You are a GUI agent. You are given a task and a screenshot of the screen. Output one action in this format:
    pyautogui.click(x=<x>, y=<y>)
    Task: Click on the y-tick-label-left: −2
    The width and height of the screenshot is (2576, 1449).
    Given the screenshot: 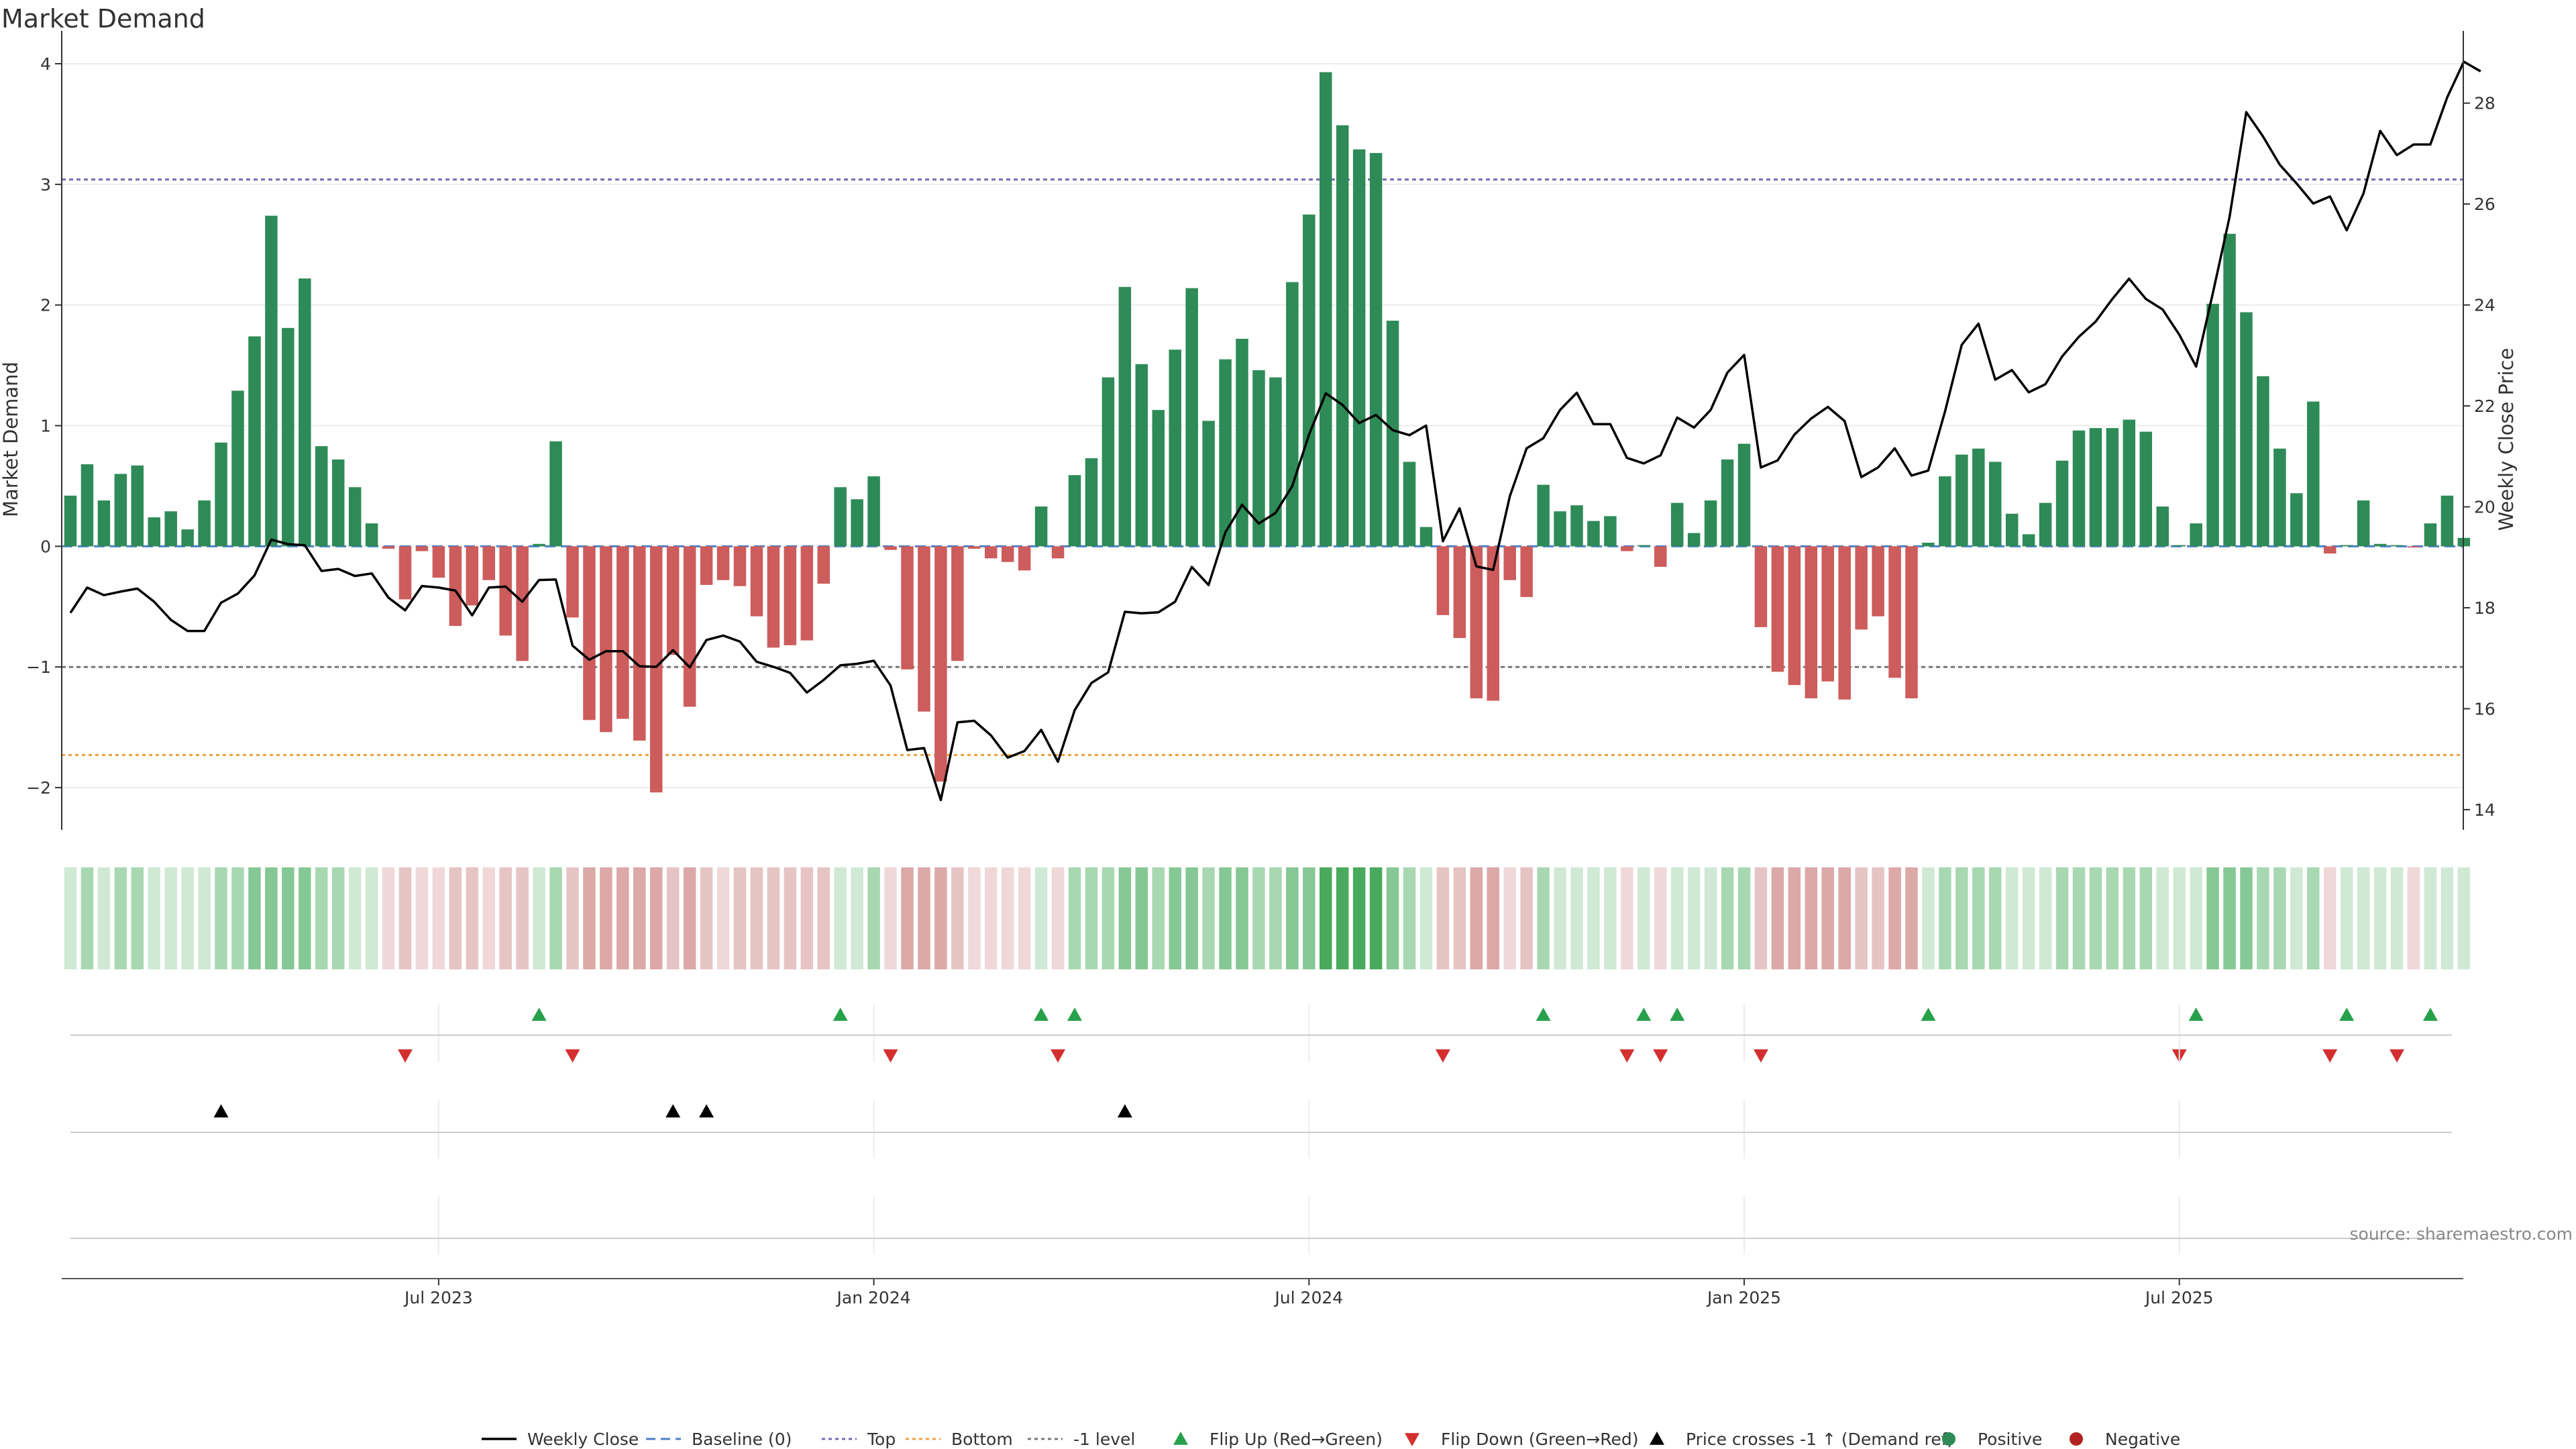 What is the action you would take?
    pyautogui.click(x=38, y=788)
    